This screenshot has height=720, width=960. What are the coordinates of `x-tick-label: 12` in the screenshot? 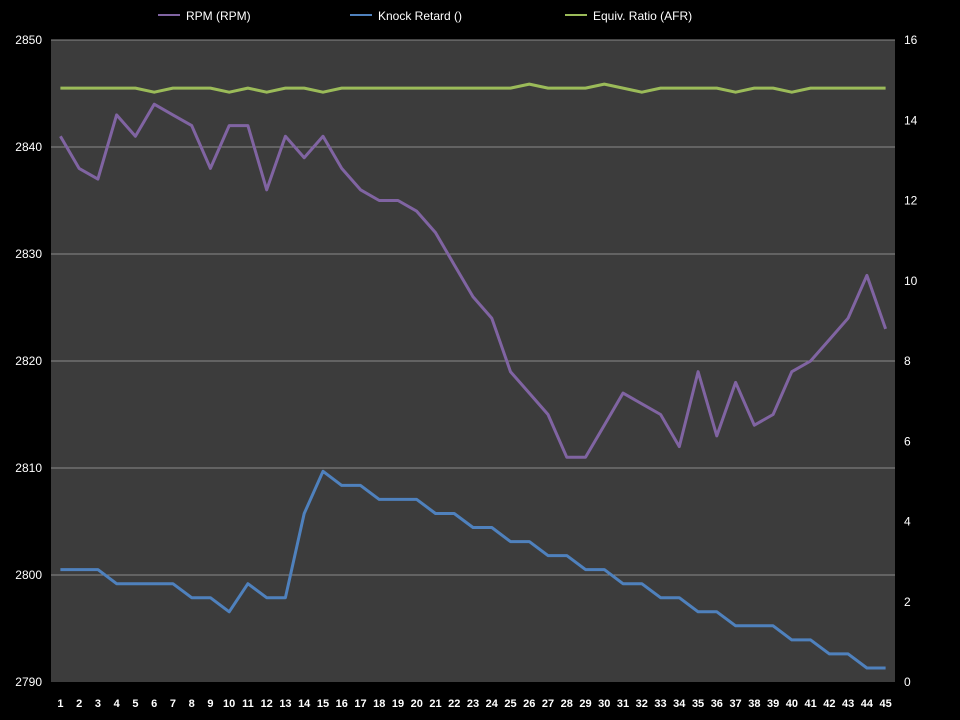 It's located at (267, 704).